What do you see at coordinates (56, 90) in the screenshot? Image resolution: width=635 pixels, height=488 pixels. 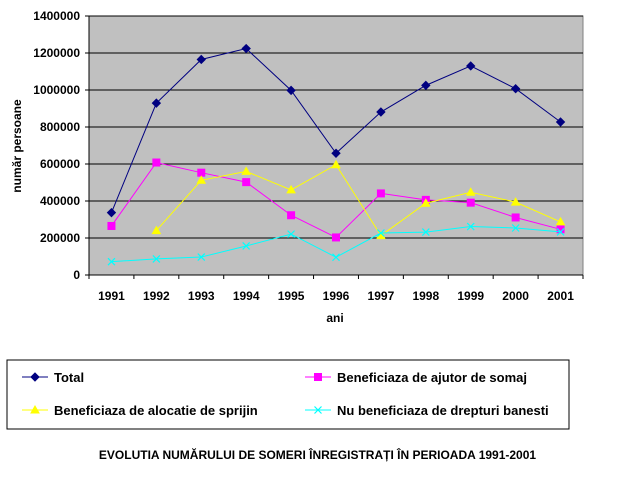 I see `y-tick-label: 1000000` at bounding box center [56, 90].